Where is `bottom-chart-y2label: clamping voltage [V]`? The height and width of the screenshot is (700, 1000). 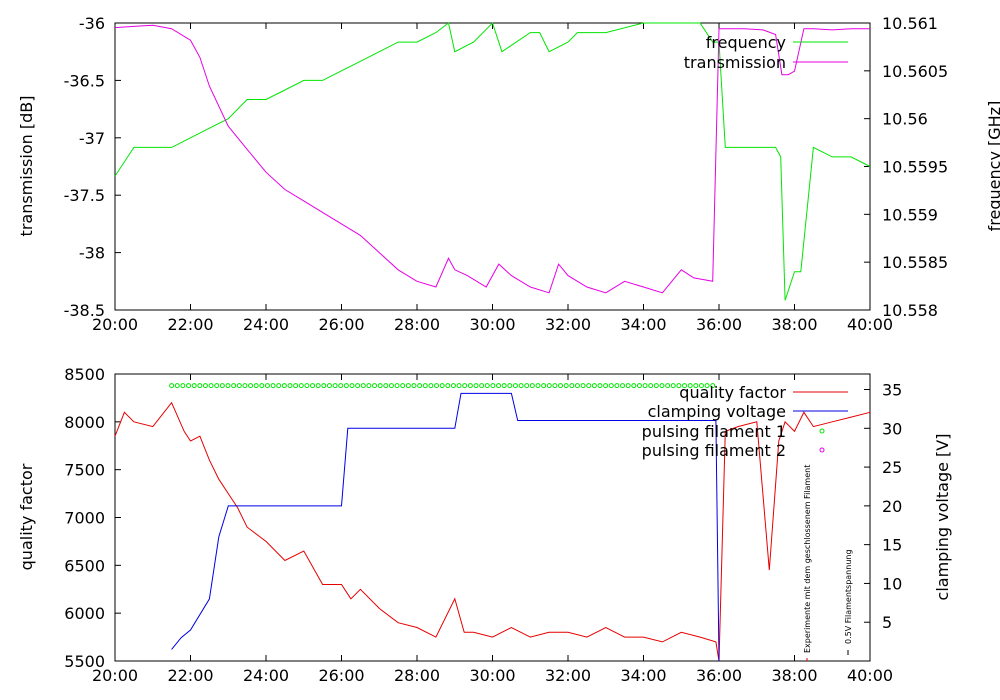
bottom-chart-y2label: clamping voltage [V] is located at coordinates (942, 517).